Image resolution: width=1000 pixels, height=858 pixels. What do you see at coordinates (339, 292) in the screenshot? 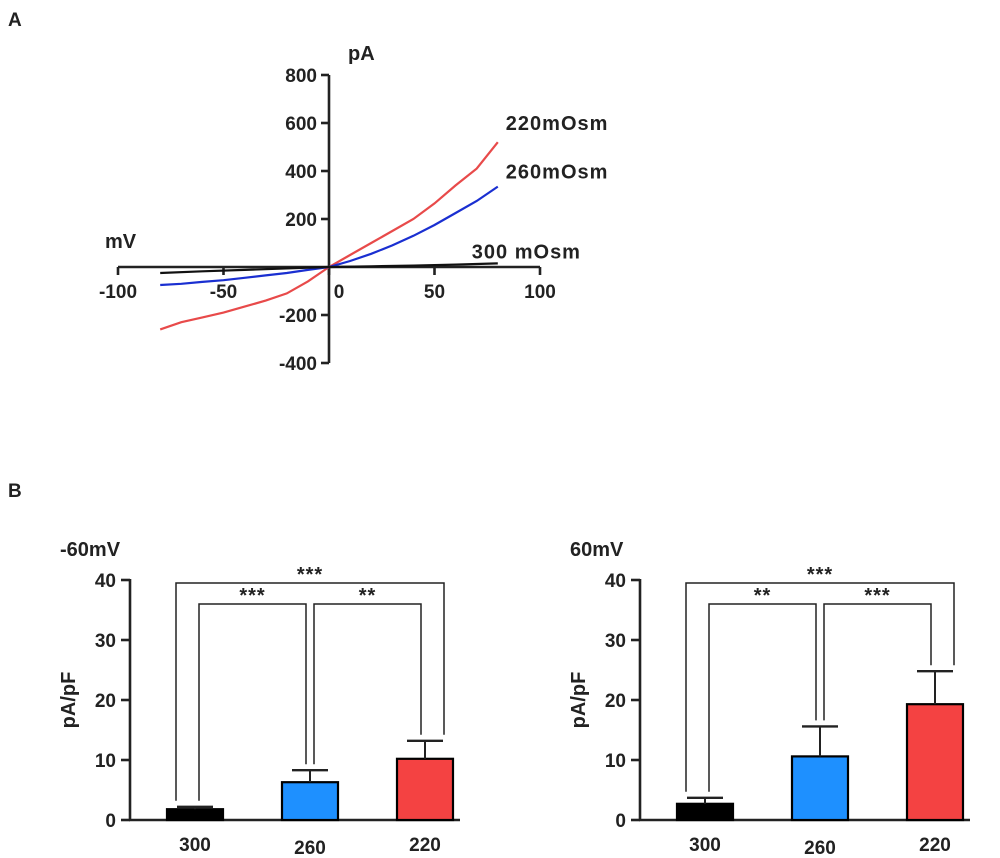
I see `x-tick-label: 0` at bounding box center [339, 292].